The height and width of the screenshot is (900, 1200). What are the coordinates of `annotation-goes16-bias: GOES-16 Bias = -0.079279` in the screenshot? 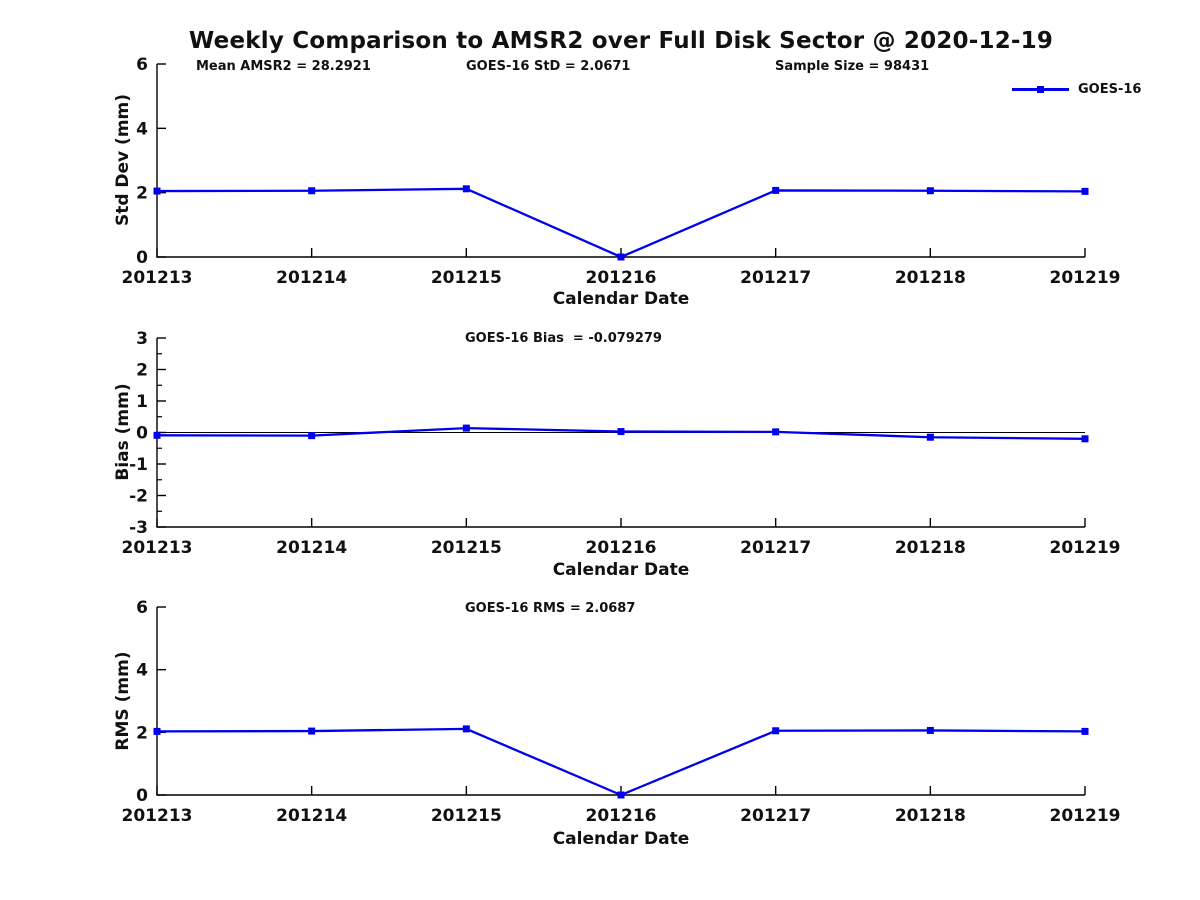 It's located at (563, 338).